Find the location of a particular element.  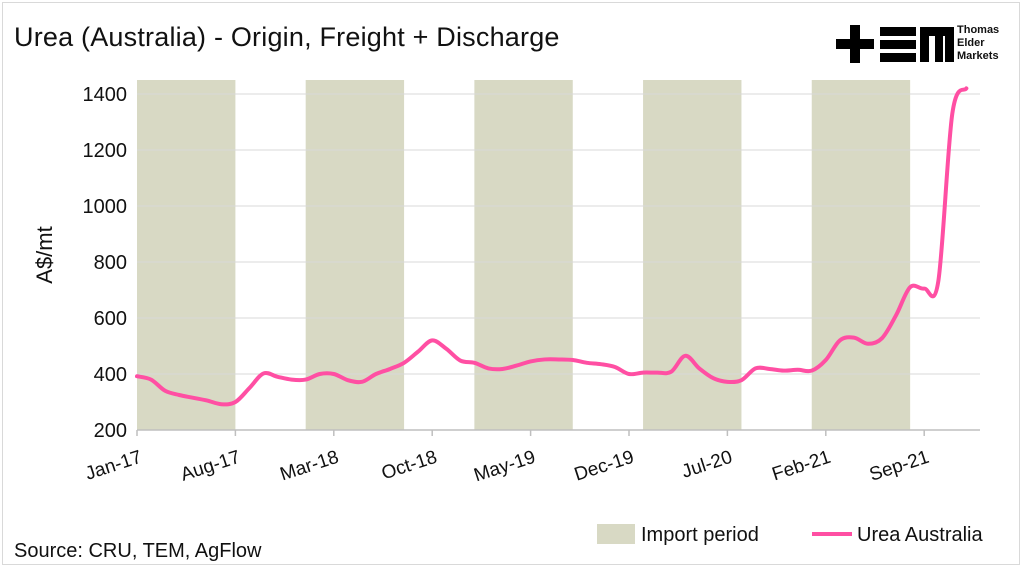

legend-label-urea-australia: Urea Australia is located at coordinates (920, 535).